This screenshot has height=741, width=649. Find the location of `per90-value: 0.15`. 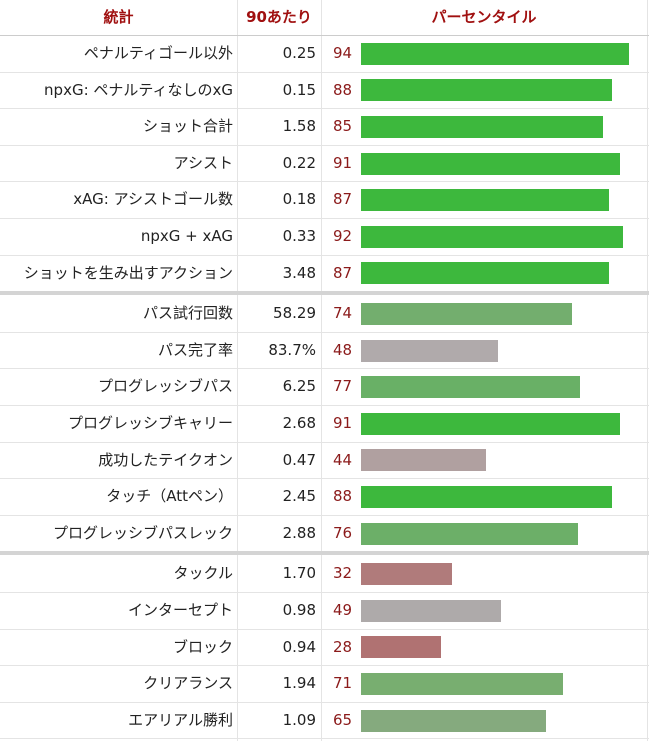

per90-value: 0.15 is located at coordinates (299, 89).